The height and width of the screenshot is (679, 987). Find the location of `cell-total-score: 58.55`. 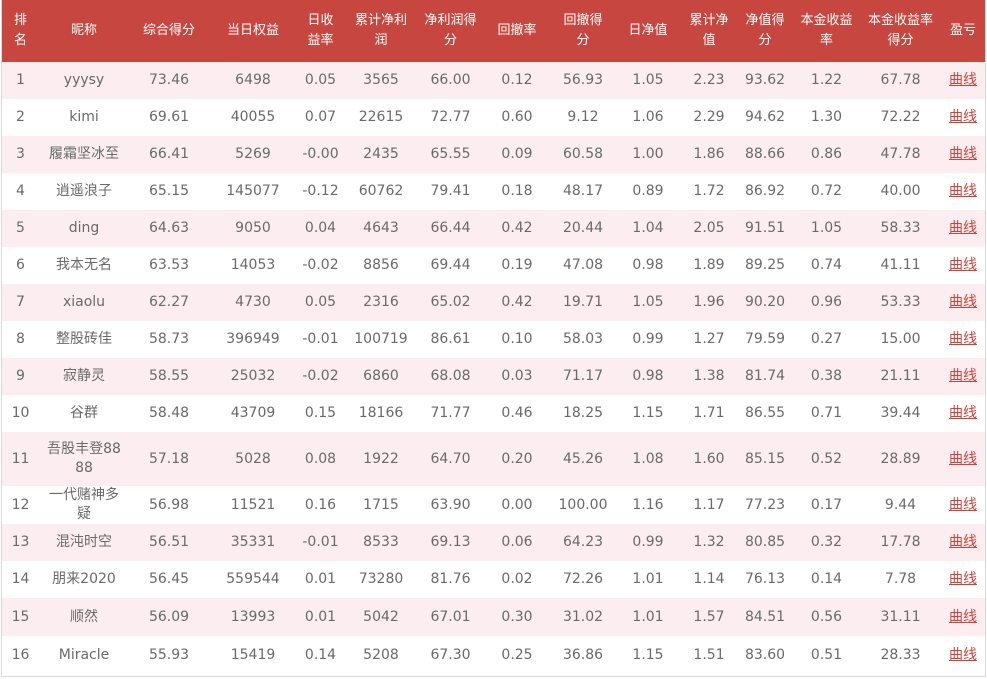

cell-total-score: 58.55 is located at coordinates (169, 376).